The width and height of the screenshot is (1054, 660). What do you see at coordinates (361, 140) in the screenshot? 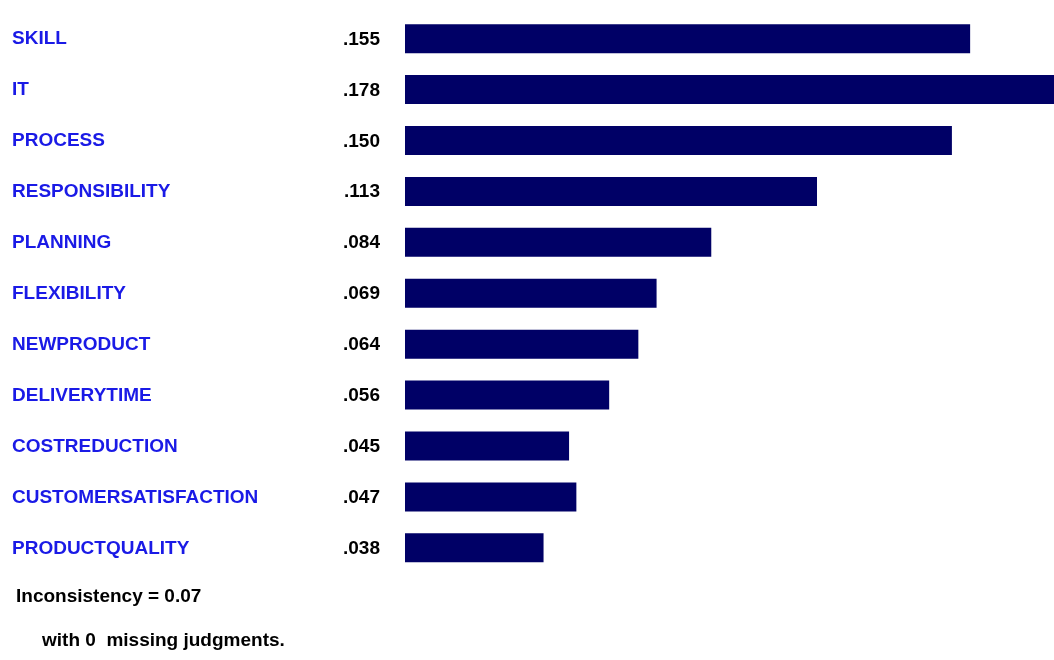
I see `data-label: .150` at bounding box center [361, 140].